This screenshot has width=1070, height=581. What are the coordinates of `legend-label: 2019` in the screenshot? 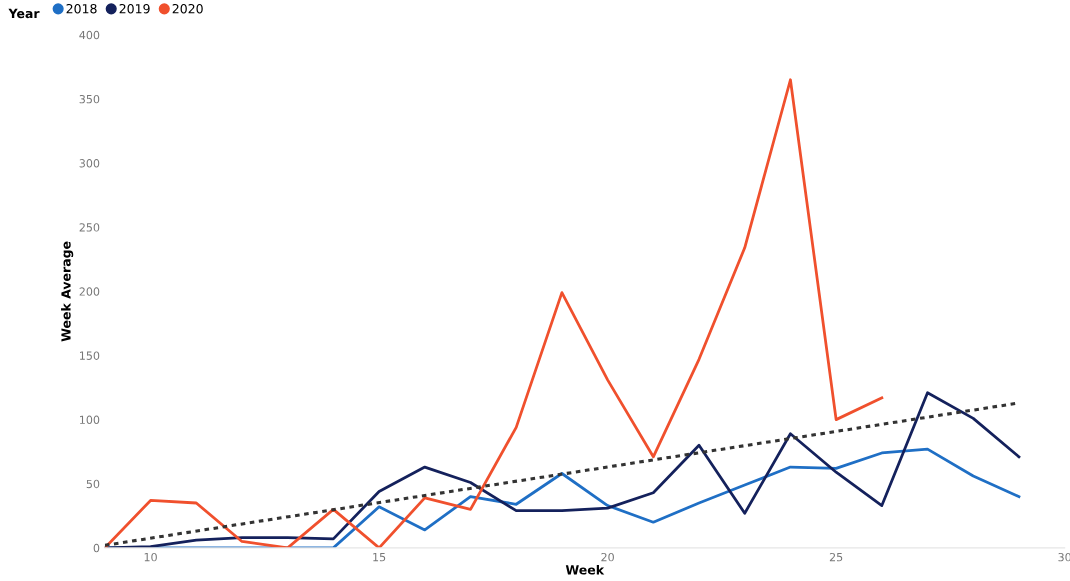 It's located at (134, 8).